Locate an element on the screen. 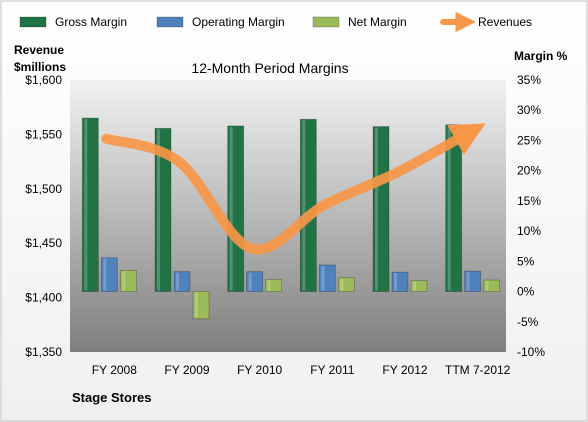 This screenshot has width=588, height=422. x-tick-label: FY 2010 is located at coordinates (259, 370).